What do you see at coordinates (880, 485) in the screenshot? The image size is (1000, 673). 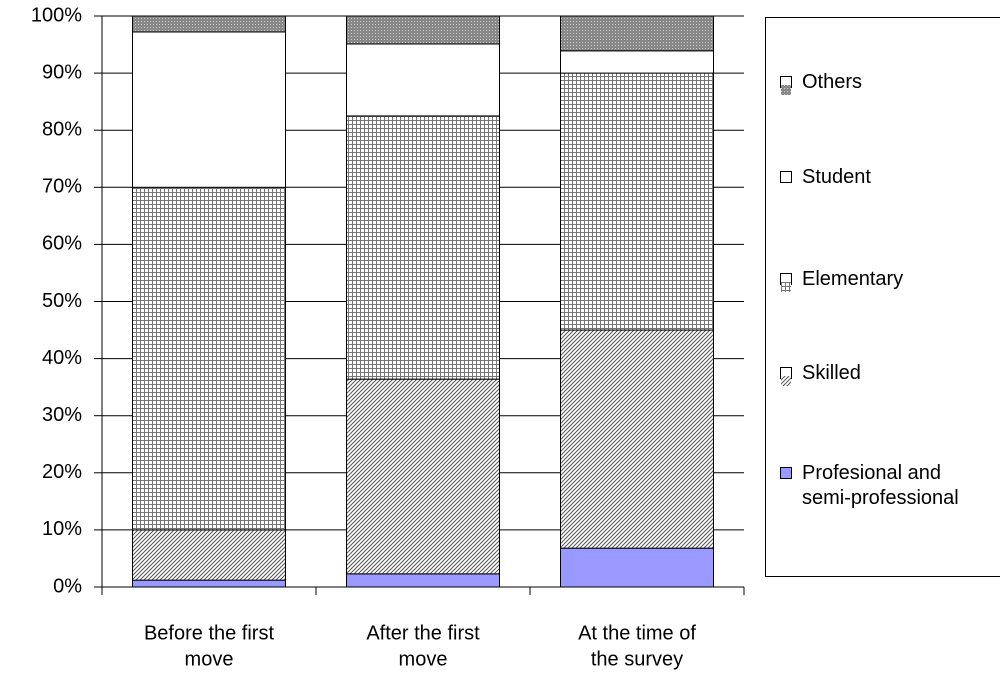 I see `legend-label: Profesional and semi-professional` at bounding box center [880, 485].